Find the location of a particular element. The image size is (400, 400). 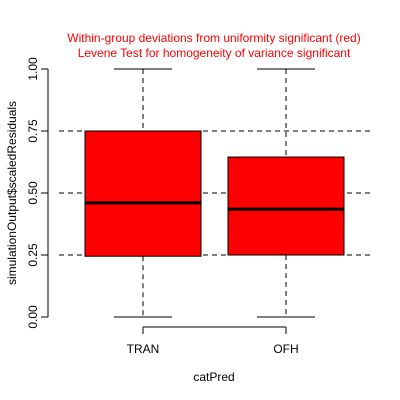

y-tick-label-0: 0.00 is located at coordinates (33, 317).